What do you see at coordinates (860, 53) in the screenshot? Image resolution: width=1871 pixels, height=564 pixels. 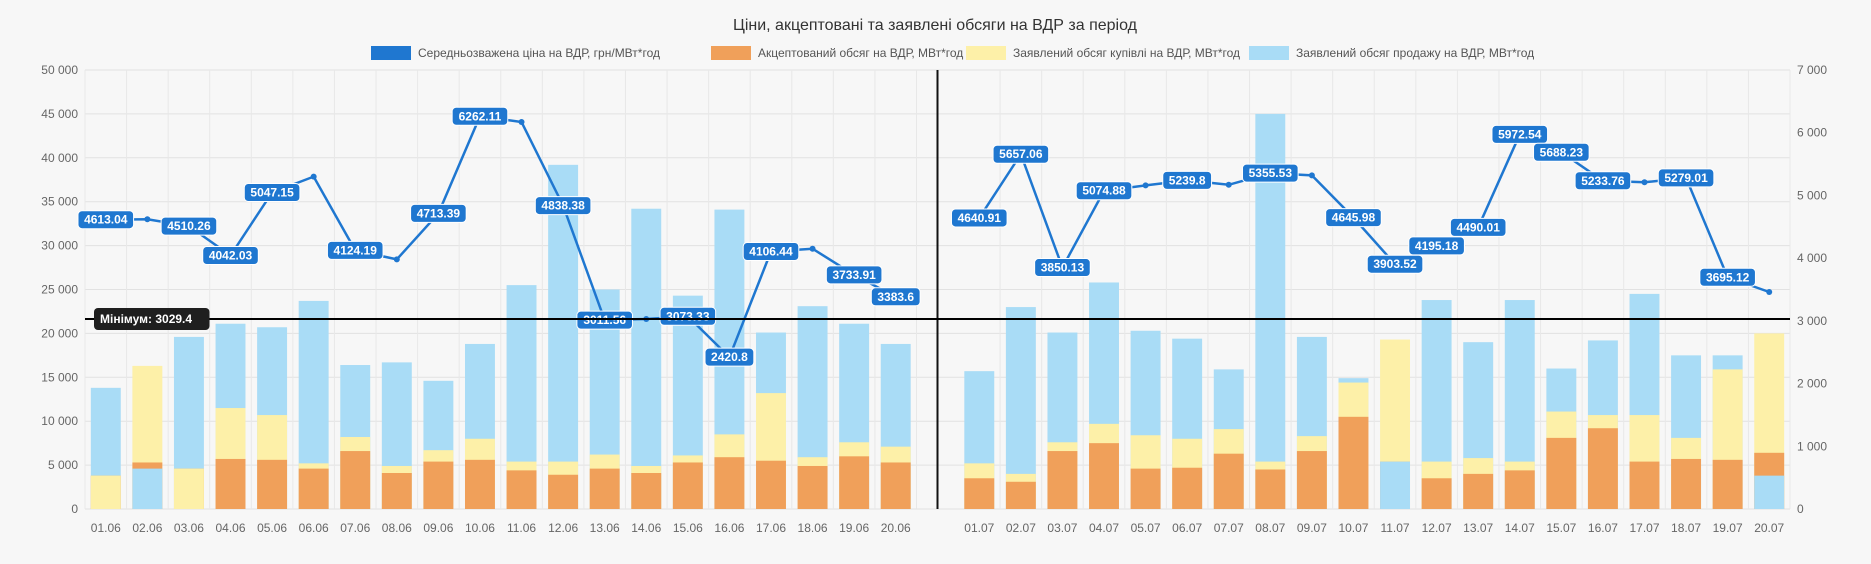 I see `legend-label-1: Акцептований обсяг на ВДР, МВт*год` at bounding box center [860, 53].